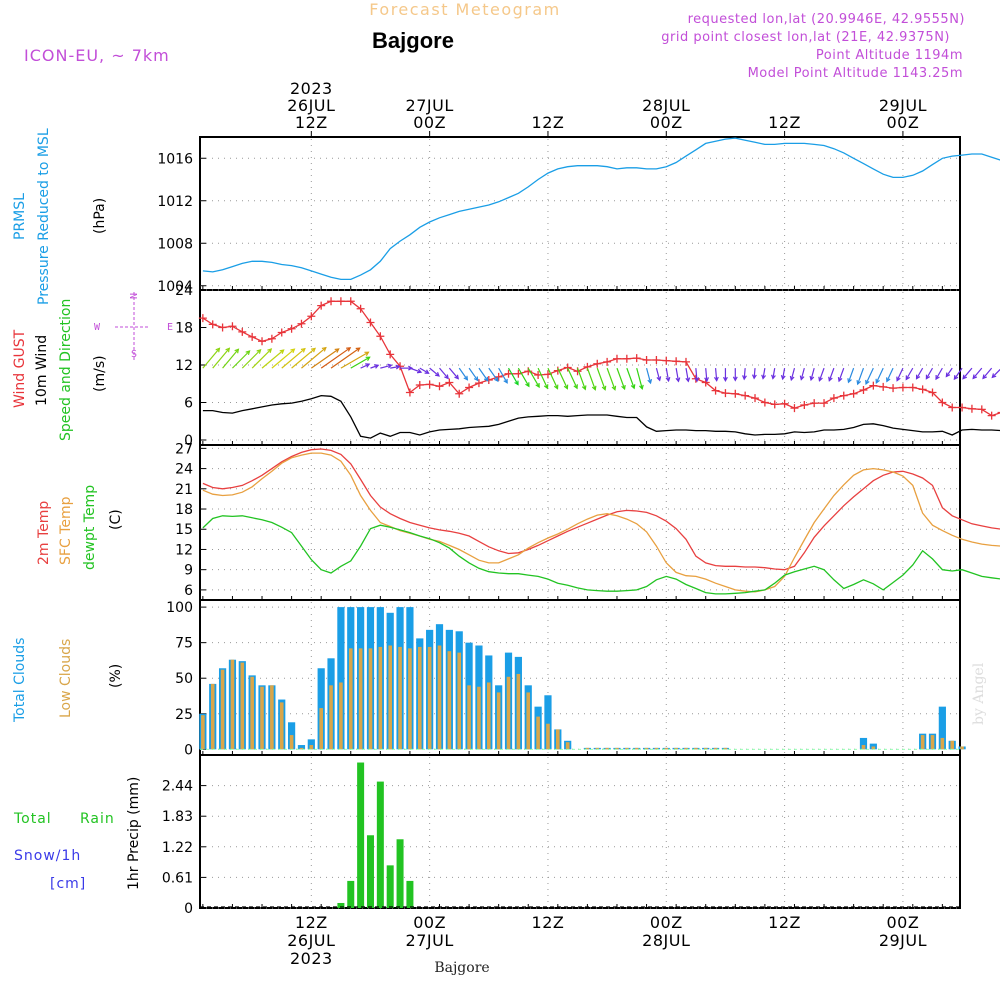 The width and height of the screenshot is (1000, 1000). Describe the element at coordinates (134, 354) in the screenshot. I see `compass-south: S` at that location.